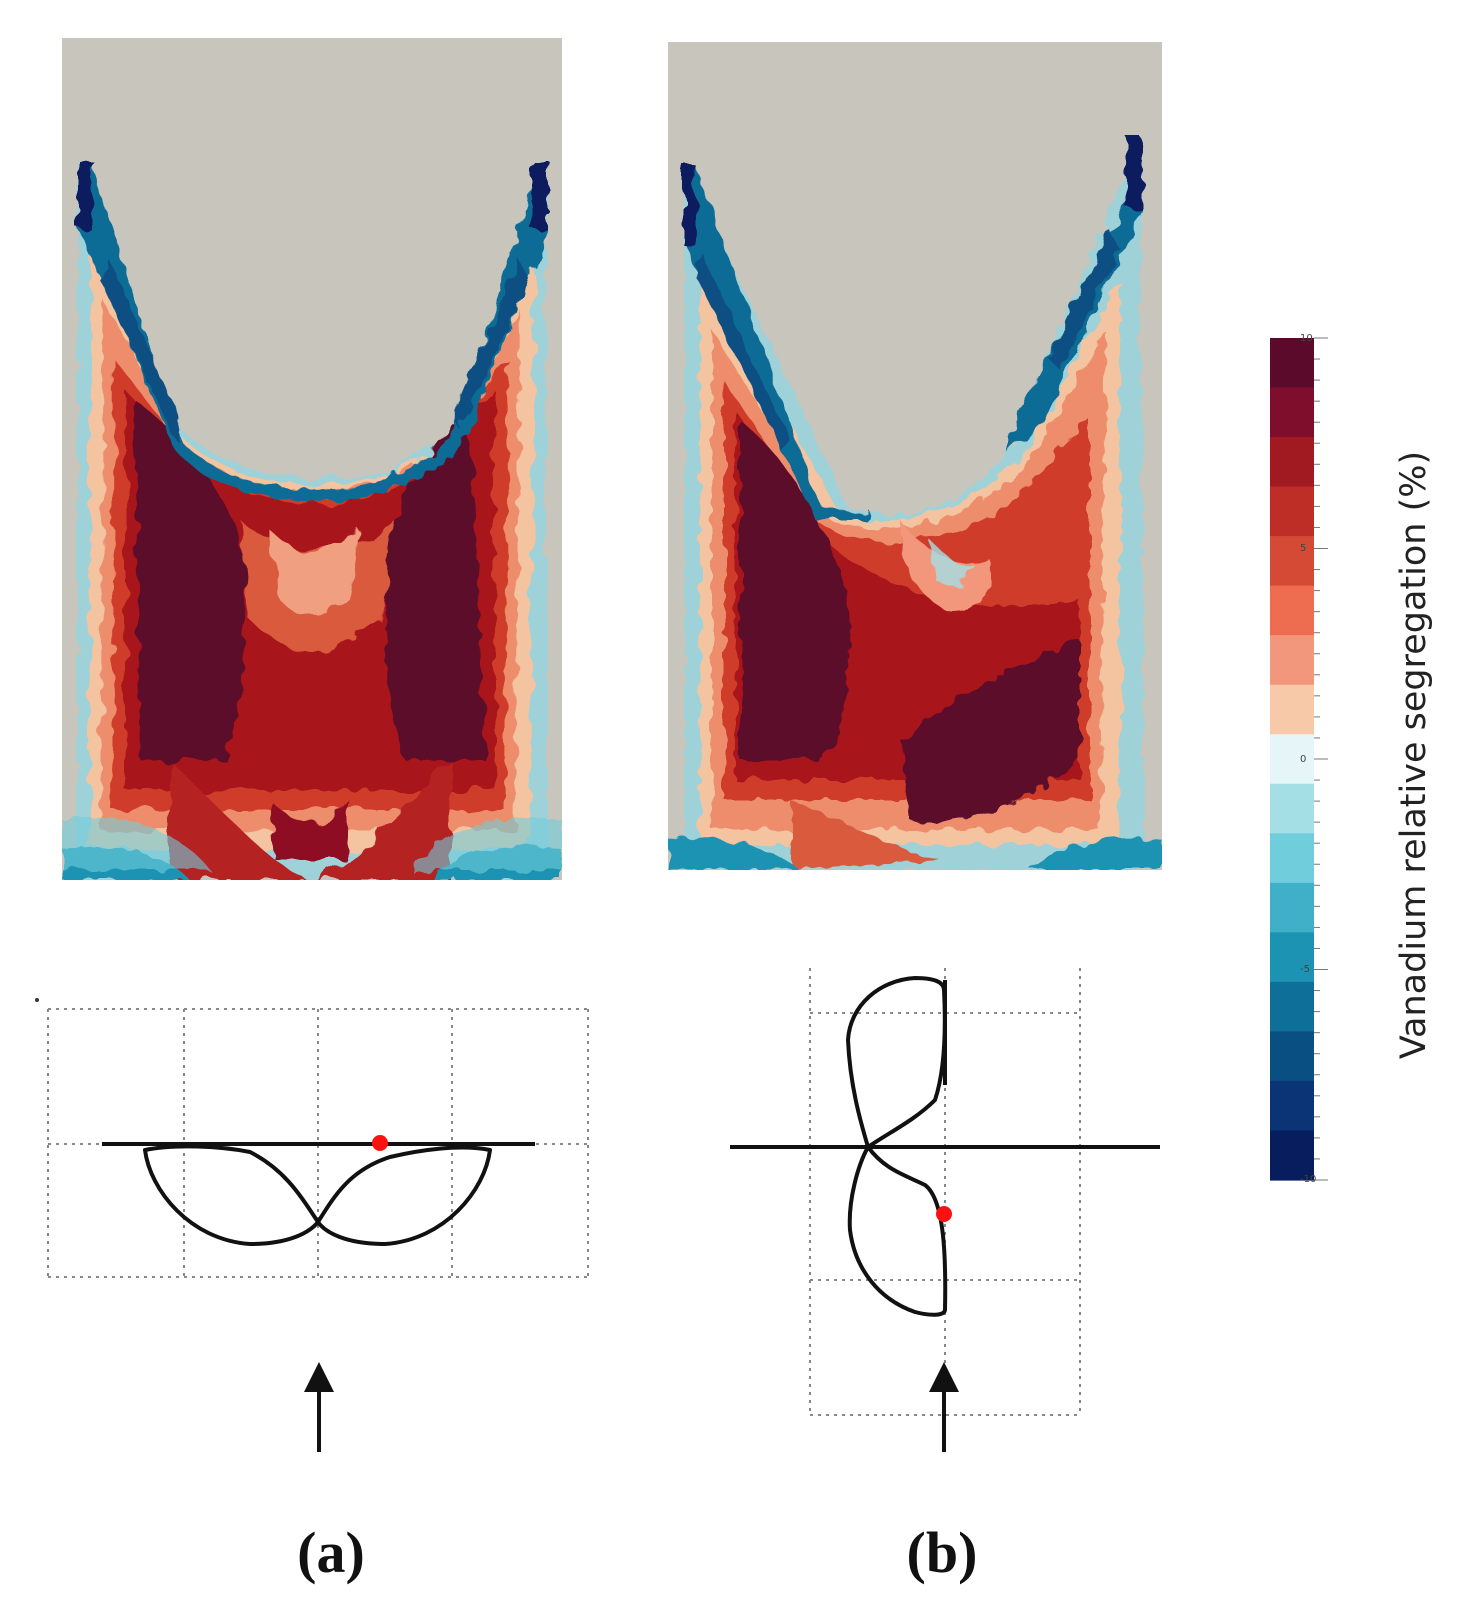 This screenshot has width=1460, height=1617. What do you see at coordinates (942, 1552) in the screenshot?
I see `panel-b-label: (b)` at bounding box center [942, 1552].